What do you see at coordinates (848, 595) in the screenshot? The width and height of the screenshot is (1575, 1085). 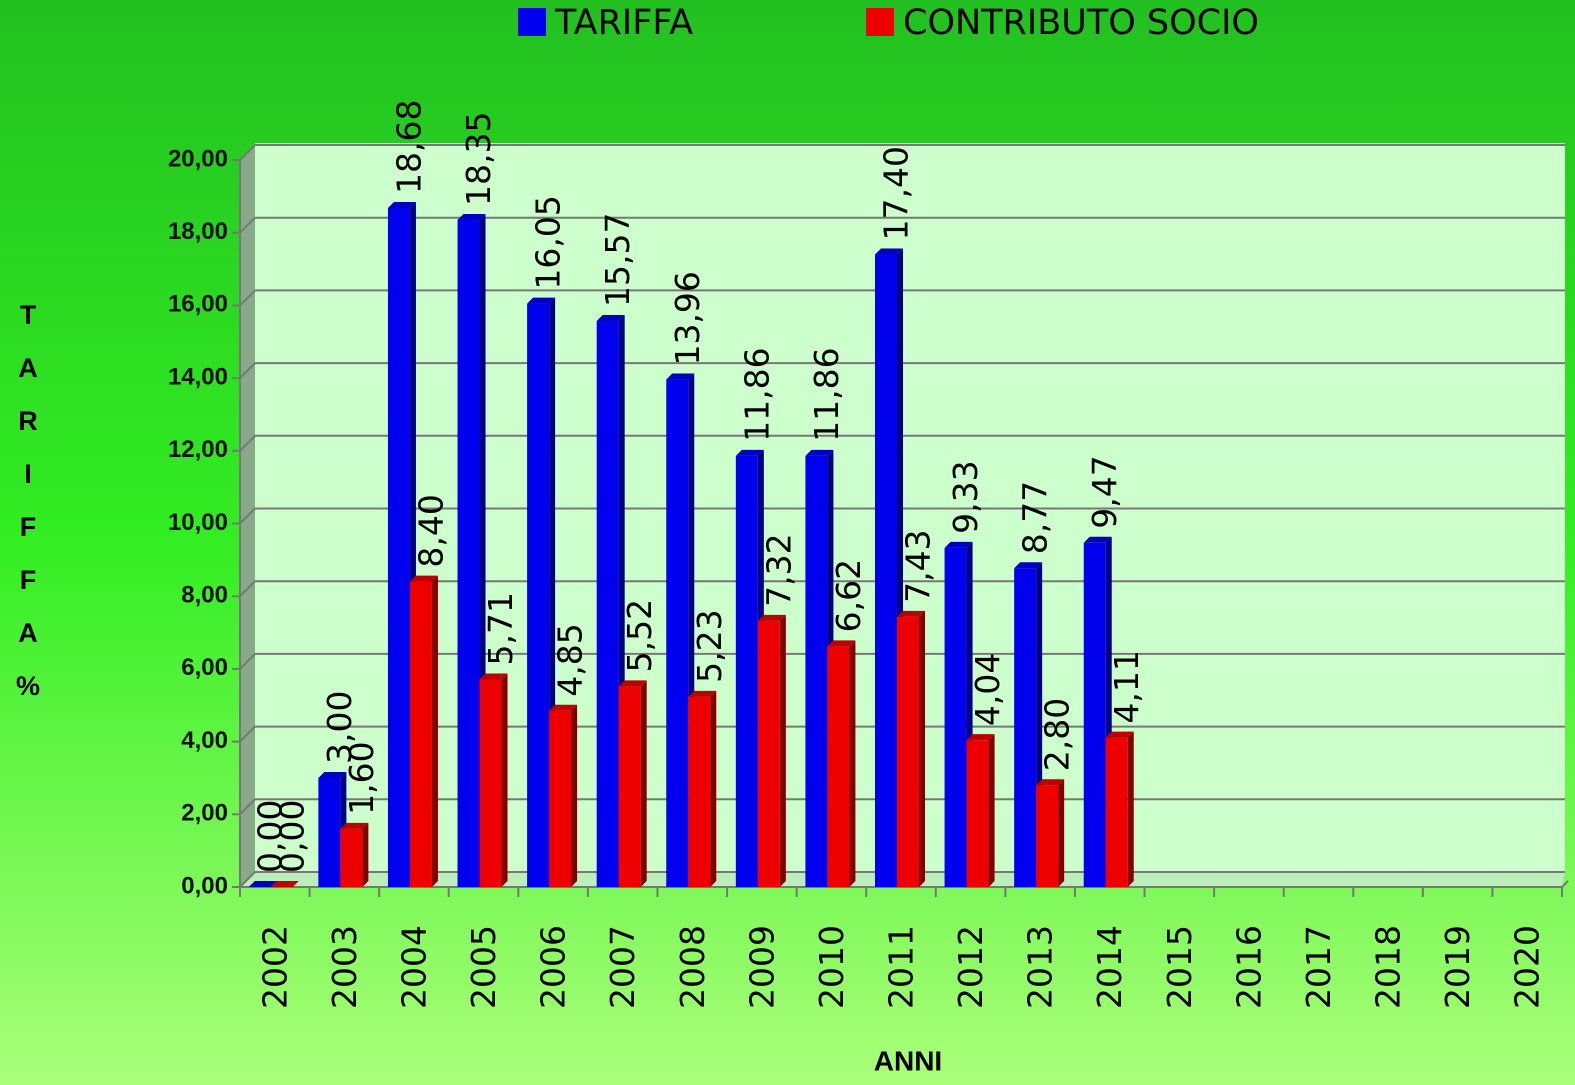 I see `data-label: 6,62` at bounding box center [848, 595].